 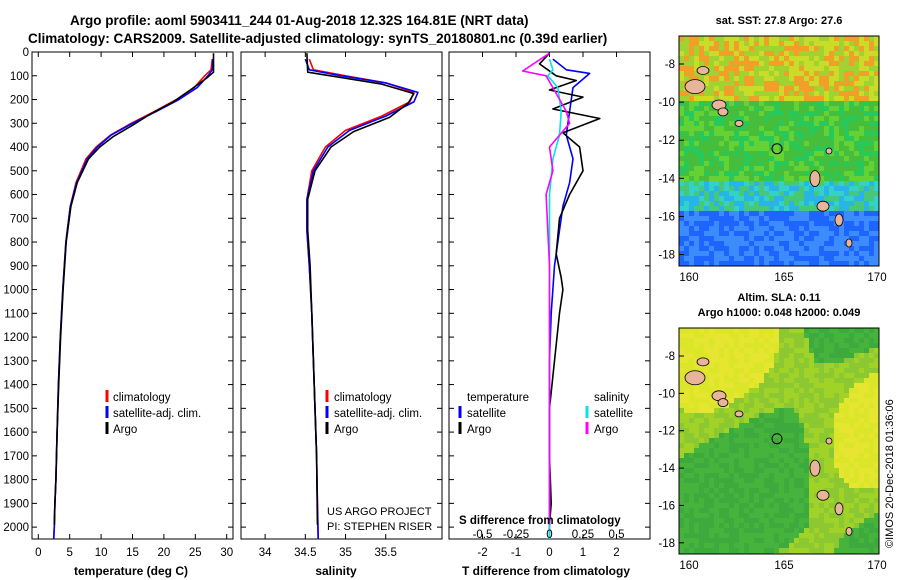 What do you see at coordinates (479, 430) in the screenshot?
I see `legend-t-argo: Argo` at bounding box center [479, 430].